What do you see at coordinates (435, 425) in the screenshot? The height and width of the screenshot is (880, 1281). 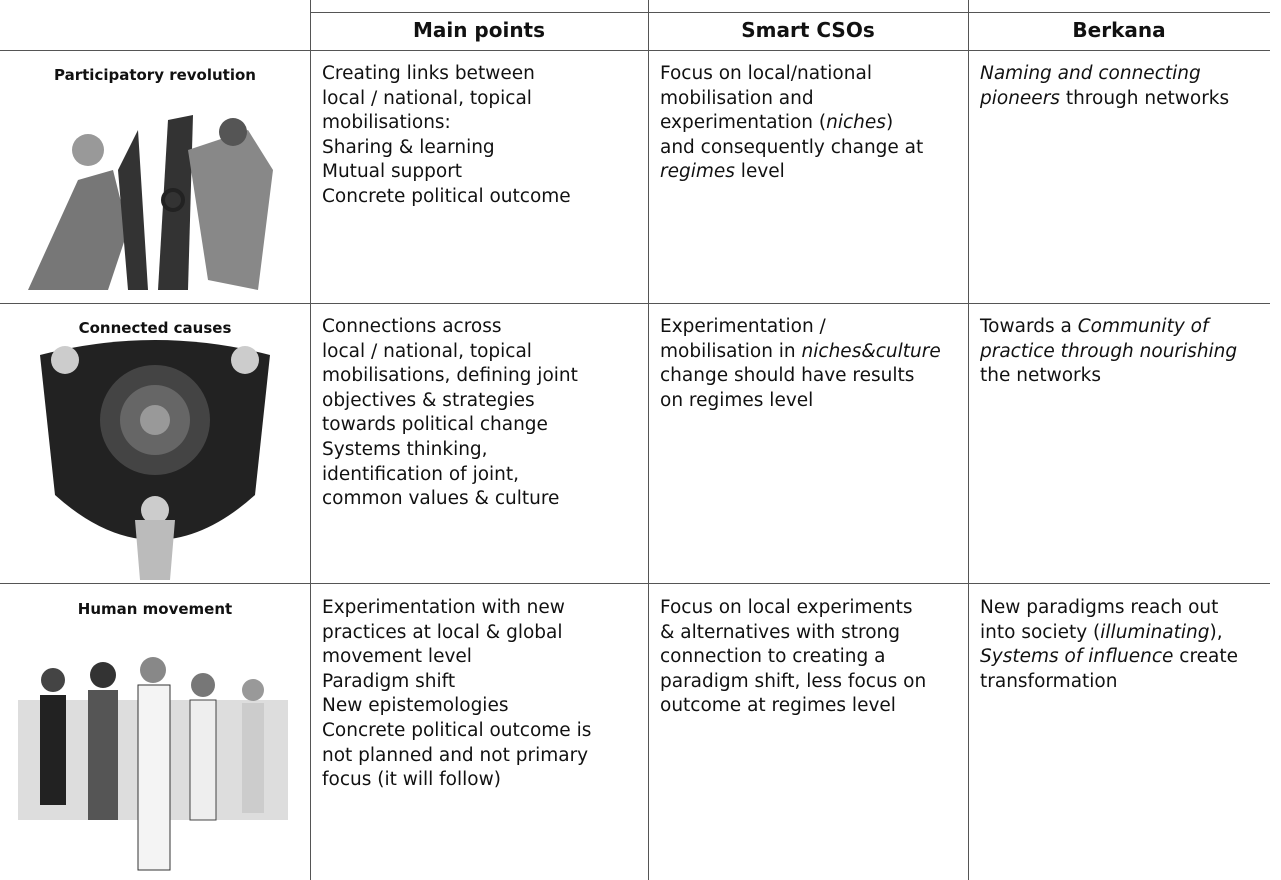 I see `text-line: towards political change` at bounding box center [435, 425].